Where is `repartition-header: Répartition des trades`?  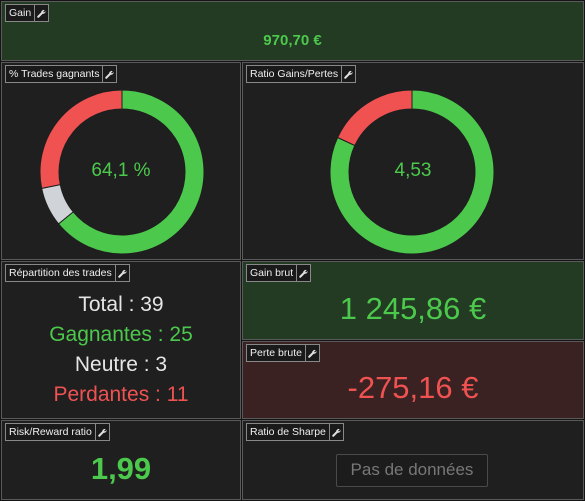
repartition-header: Répartition des trades is located at coordinates (67, 273).